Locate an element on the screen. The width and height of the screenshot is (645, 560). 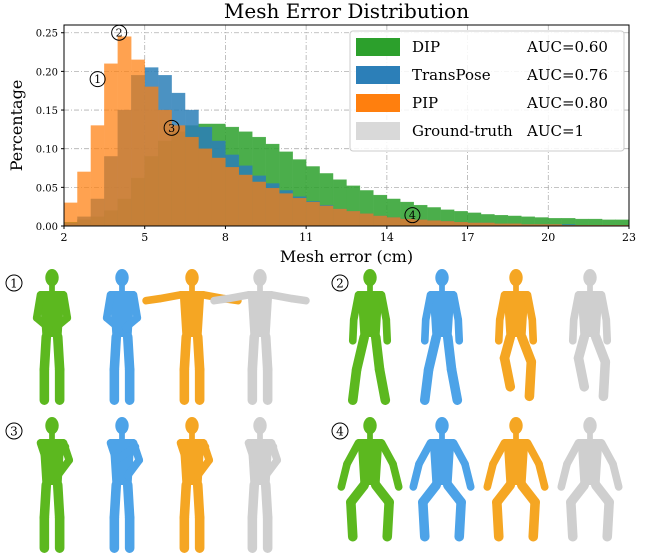
annotation-label: 1 is located at coordinates (97, 79).